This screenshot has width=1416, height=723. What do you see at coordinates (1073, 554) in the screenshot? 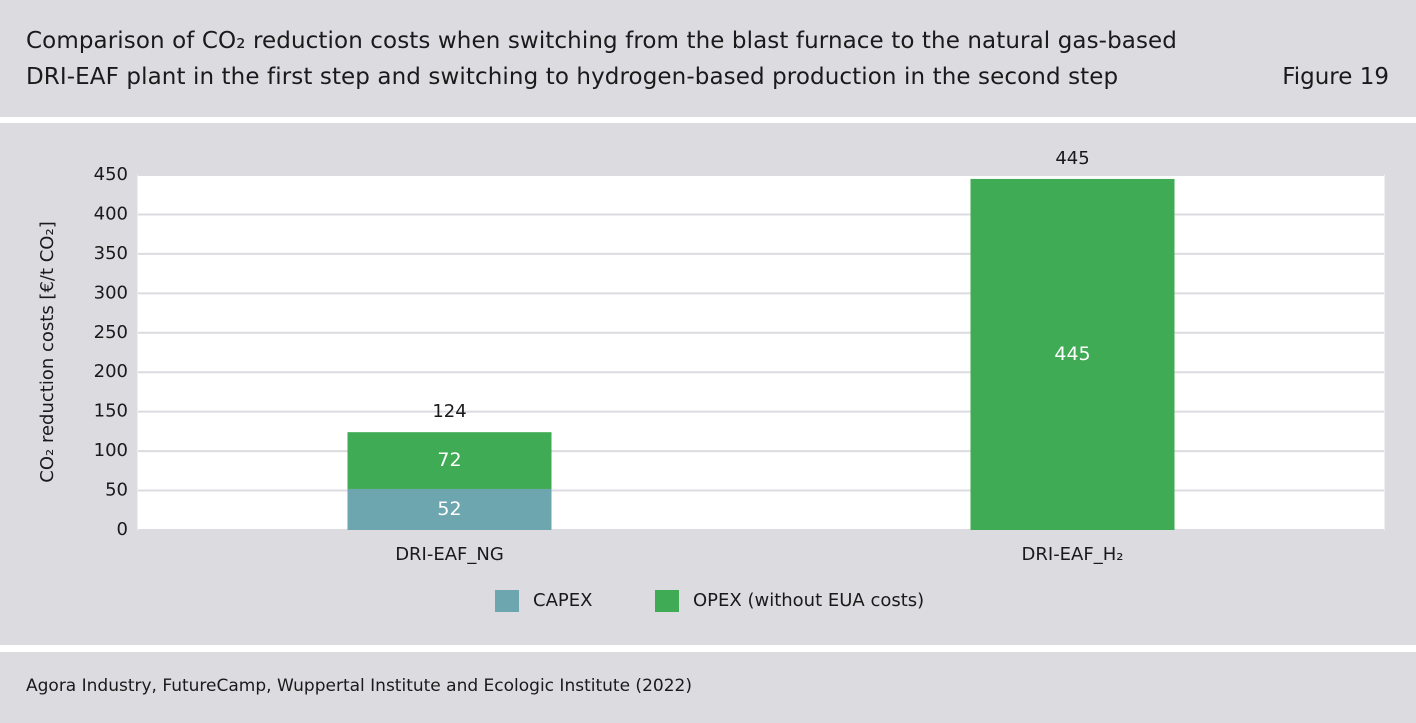
I see `category-label: DRI-EAF_H₂` at bounding box center [1073, 554].